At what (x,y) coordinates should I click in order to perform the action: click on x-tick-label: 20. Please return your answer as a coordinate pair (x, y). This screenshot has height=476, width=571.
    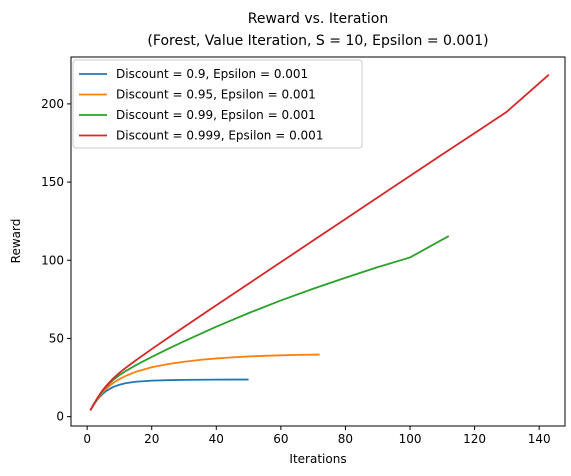
    Looking at the image, I should click on (151, 439).